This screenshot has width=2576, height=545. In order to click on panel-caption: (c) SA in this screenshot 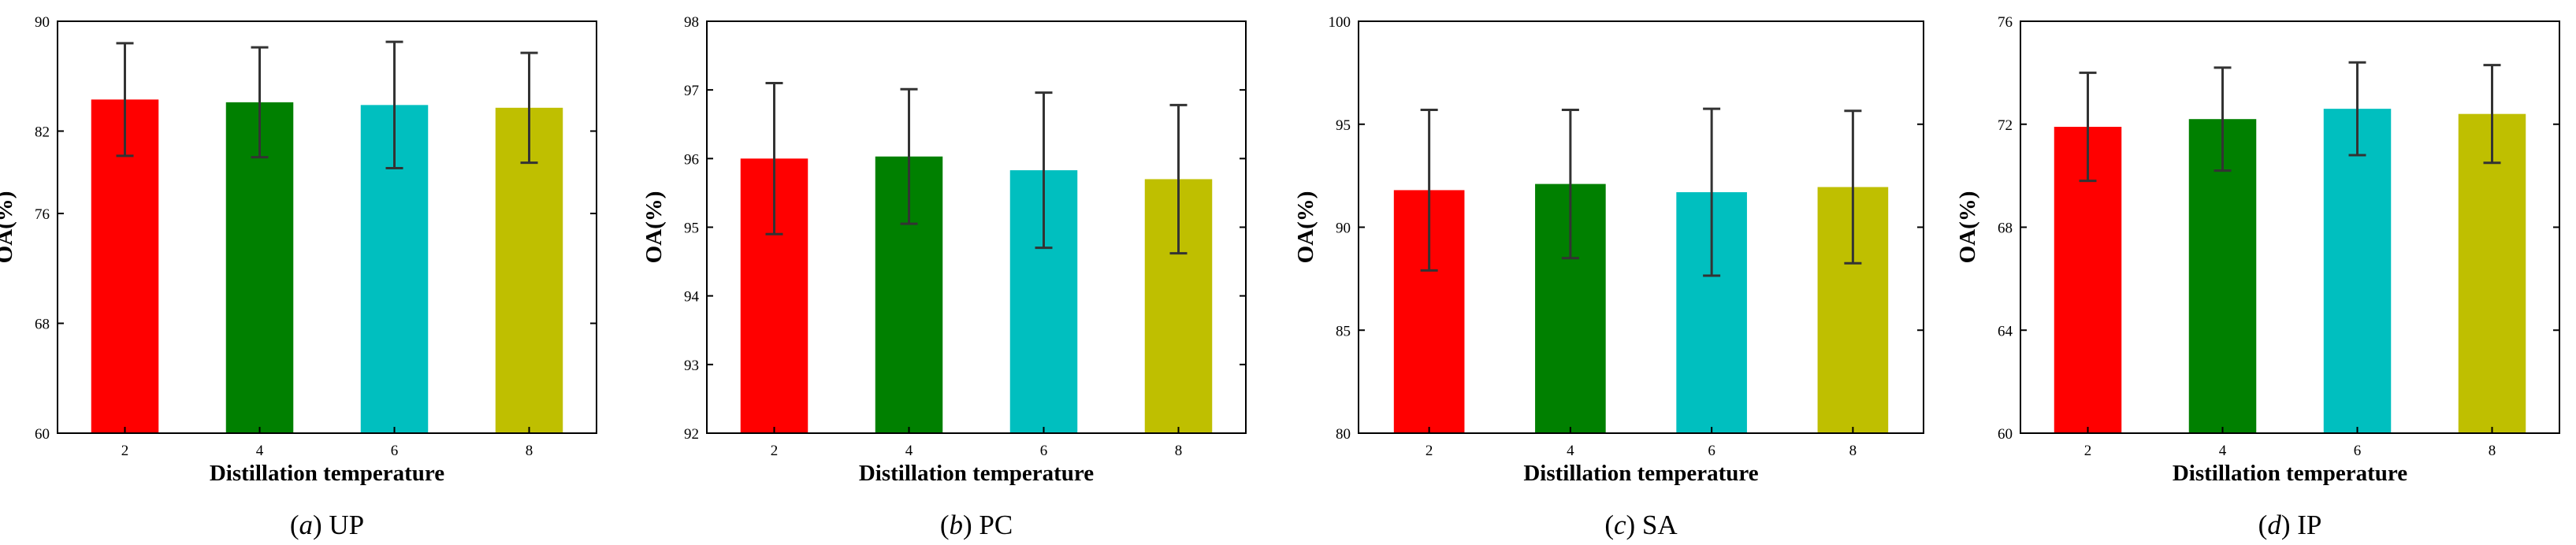, I will do `click(1641, 525)`.